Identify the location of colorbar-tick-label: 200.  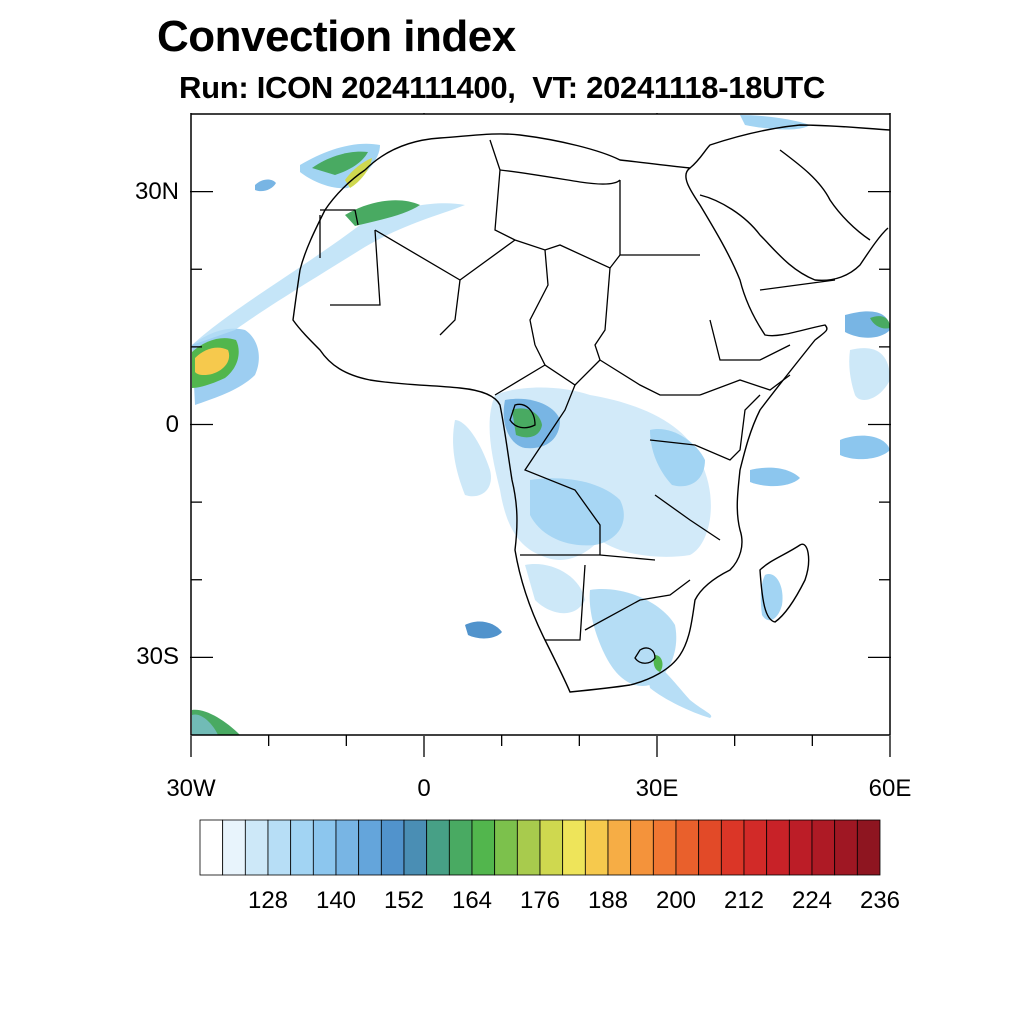
(676, 900).